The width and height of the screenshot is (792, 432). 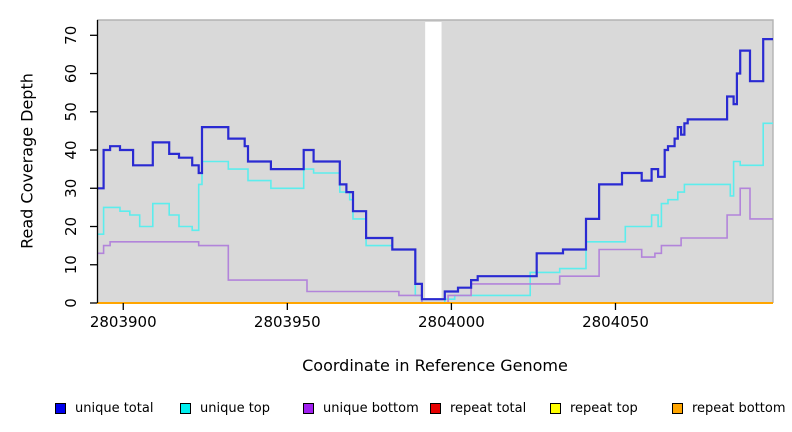 I want to click on y-tick-label: 70, so click(x=71, y=35).